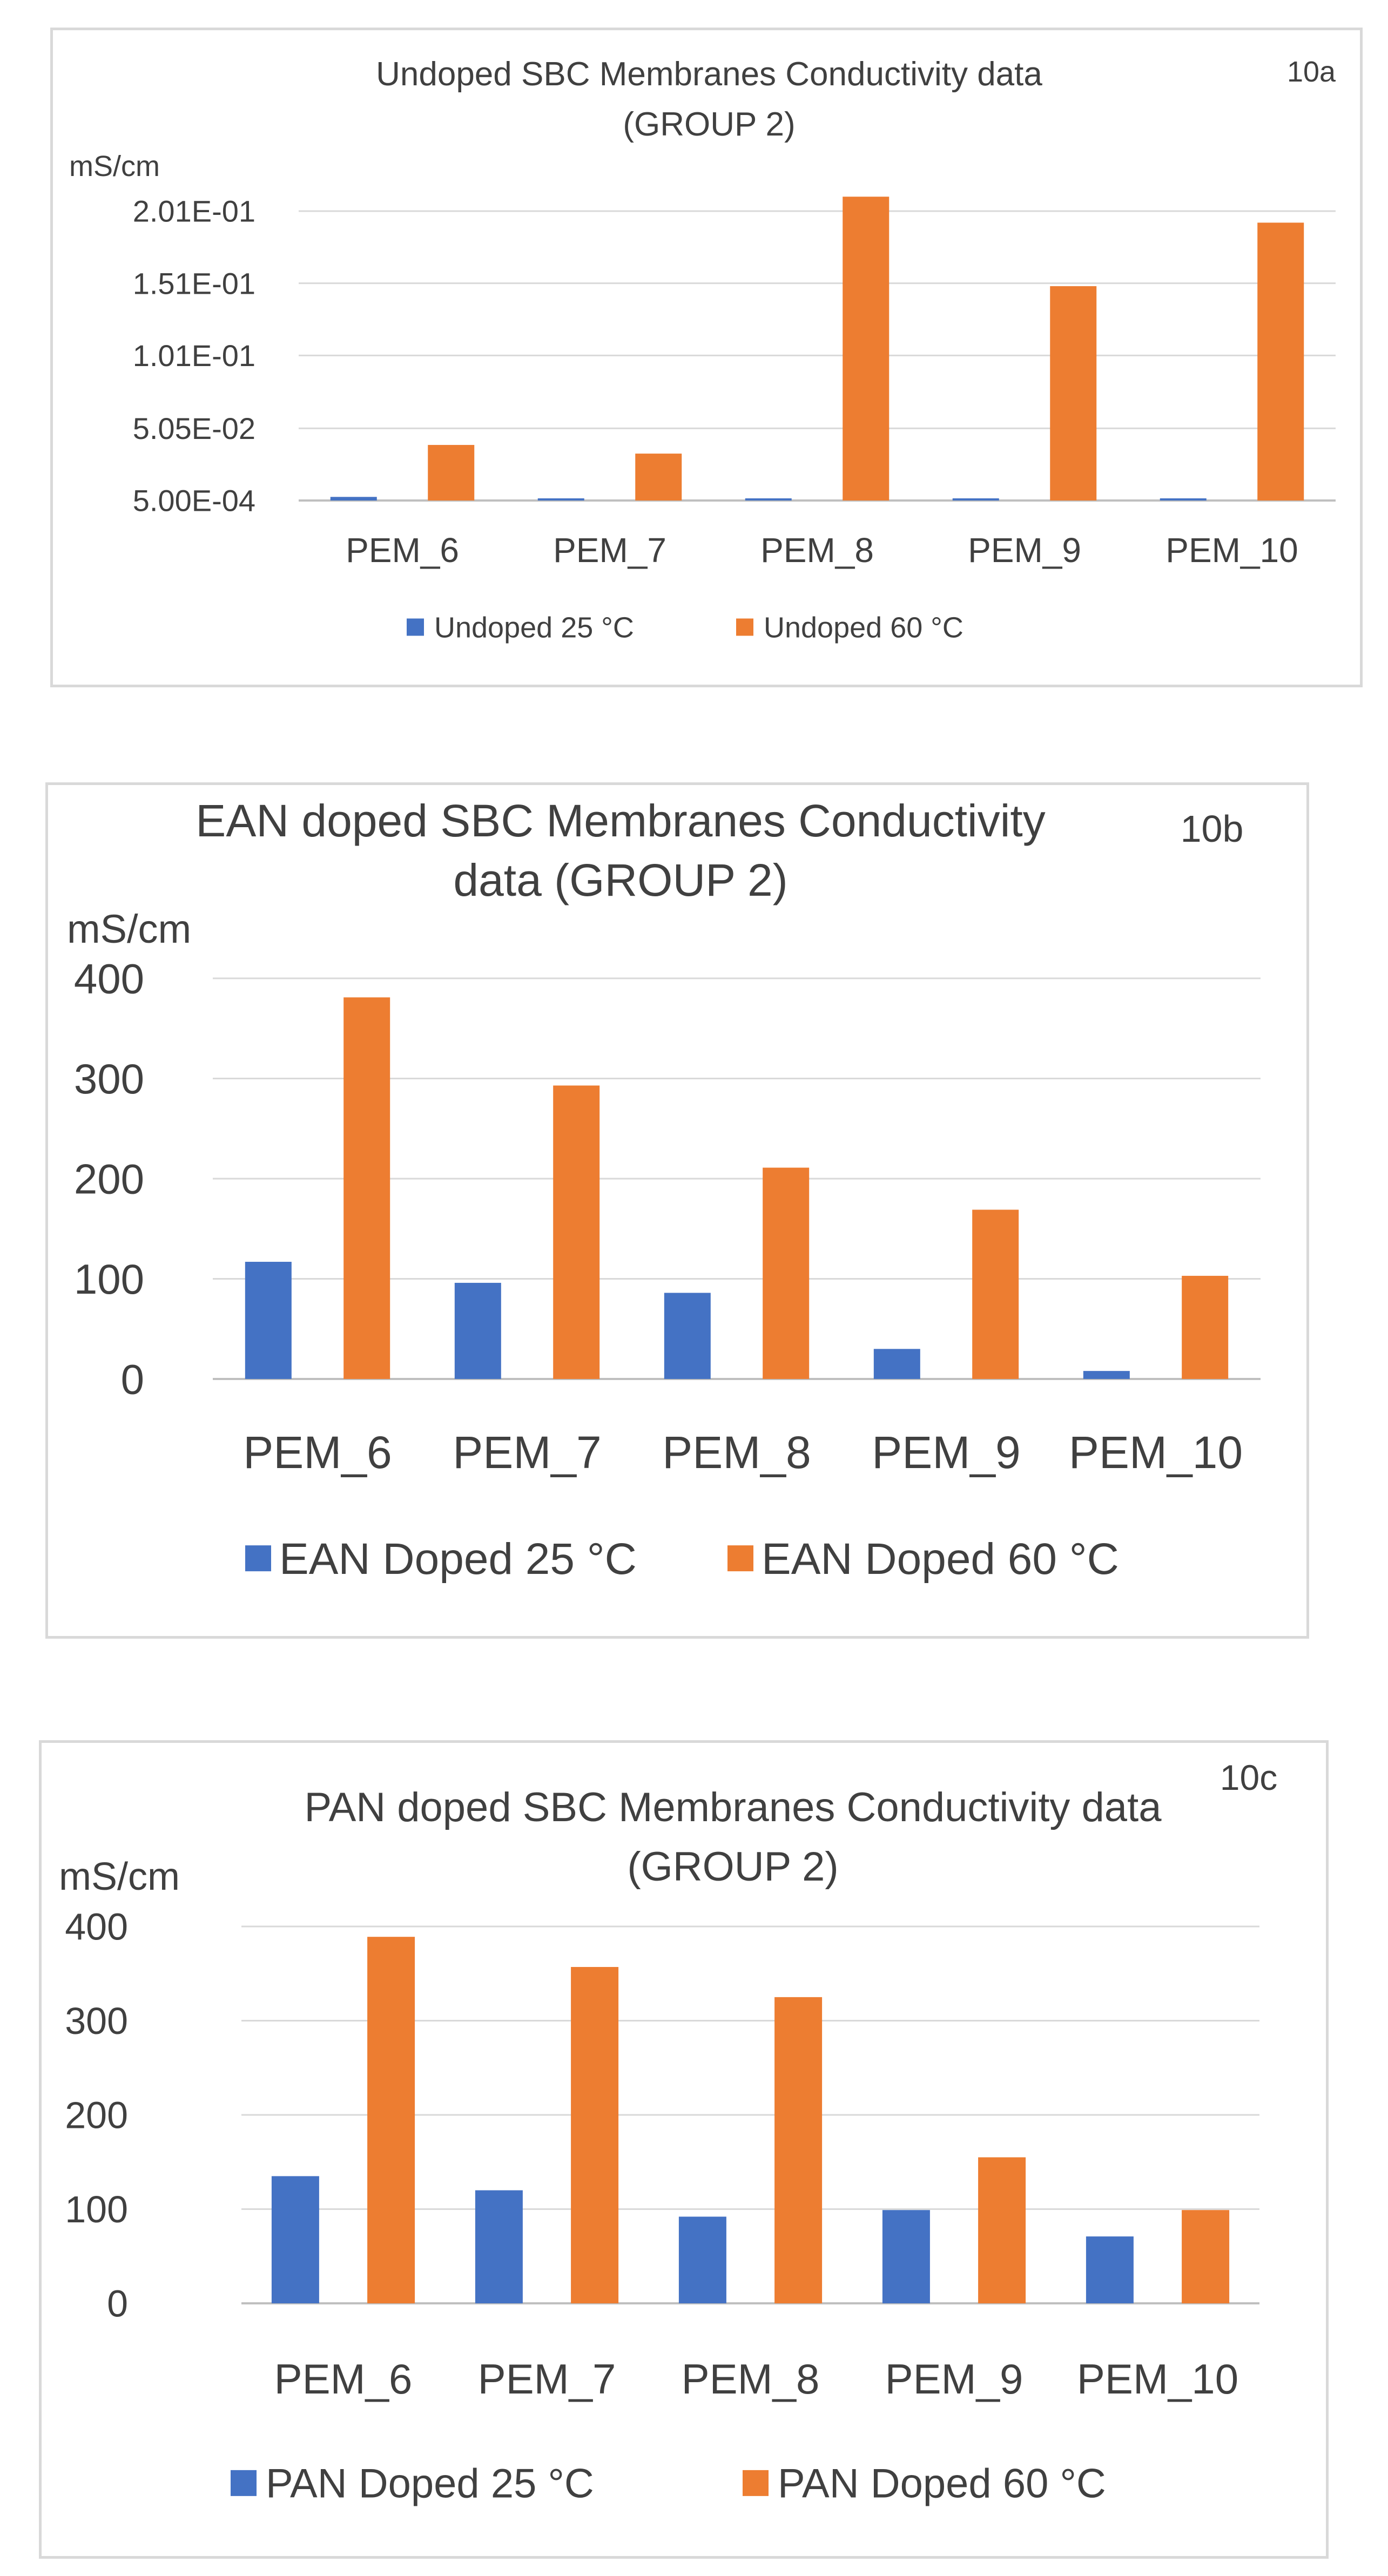 Image resolution: width=1388 pixels, height=2576 pixels. Describe the element at coordinates (1248, 1777) in the screenshot. I see `panel-label: 10c` at that location.